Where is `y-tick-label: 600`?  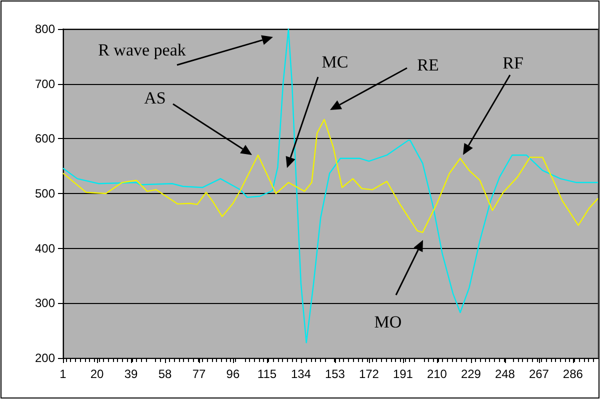
y-tick-label: 600 is located at coordinates (45, 139).